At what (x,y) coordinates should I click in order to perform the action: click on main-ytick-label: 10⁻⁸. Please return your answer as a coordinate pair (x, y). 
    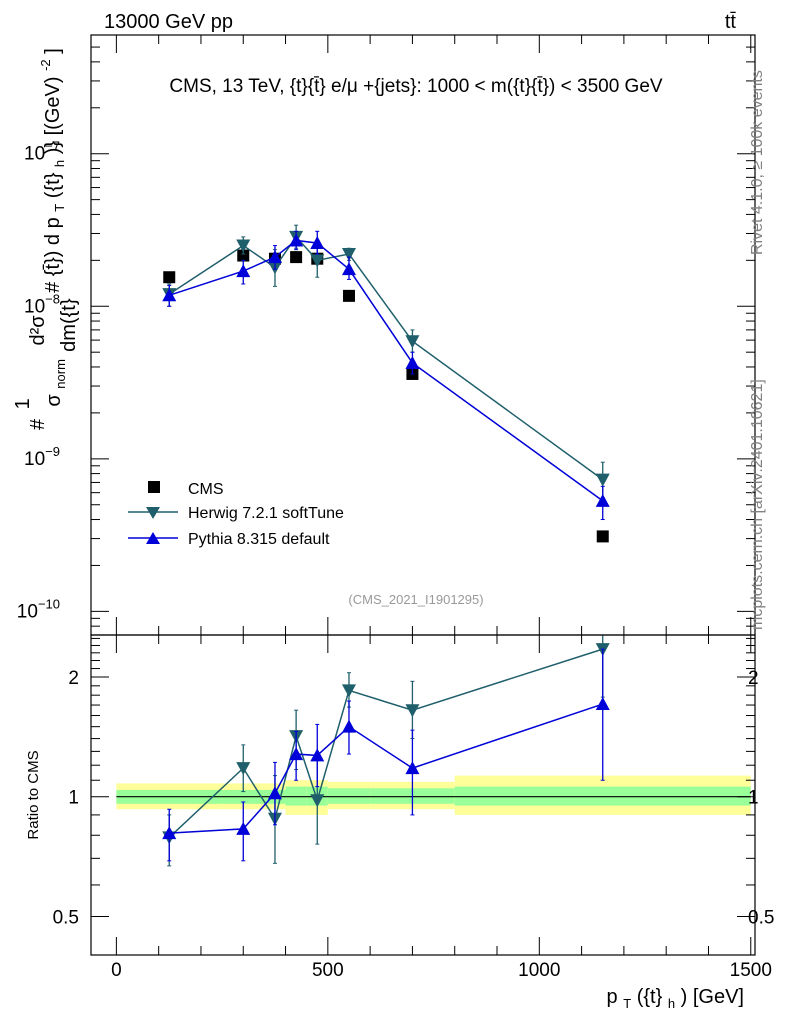
    Looking at the image, I should click on (42, 304).